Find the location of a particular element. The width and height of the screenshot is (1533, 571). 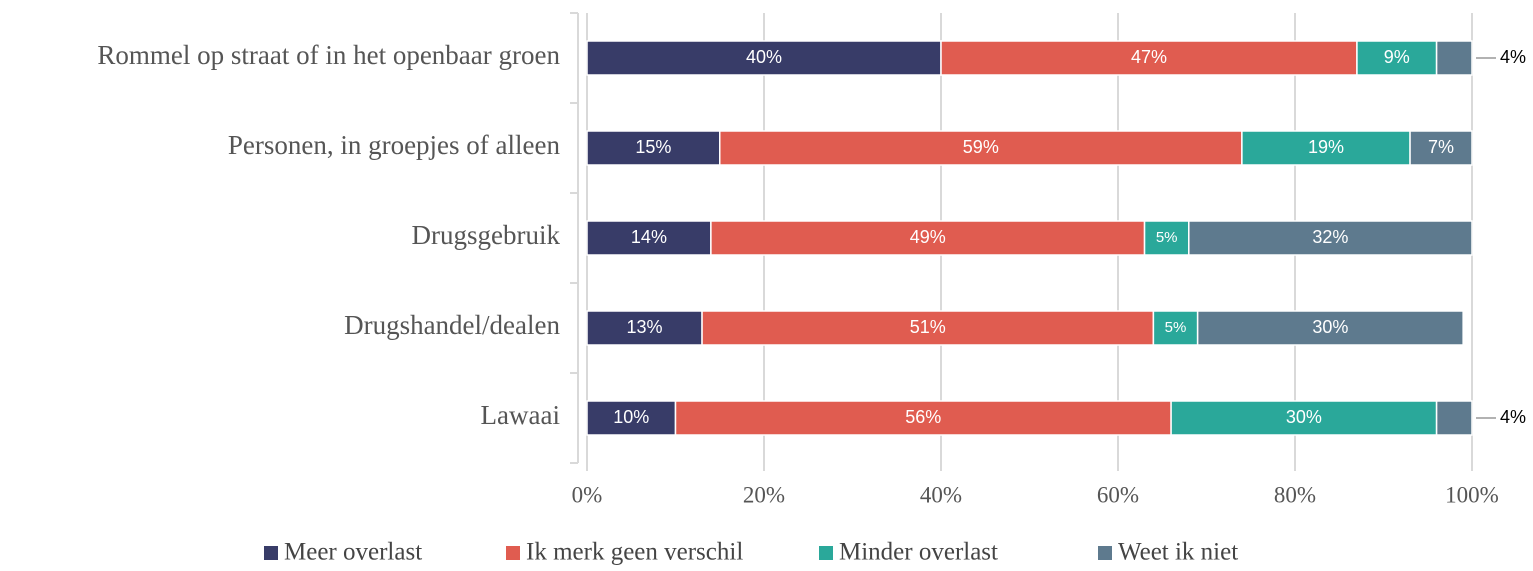

data-label: 7% is located at coordinates (1441, 147).